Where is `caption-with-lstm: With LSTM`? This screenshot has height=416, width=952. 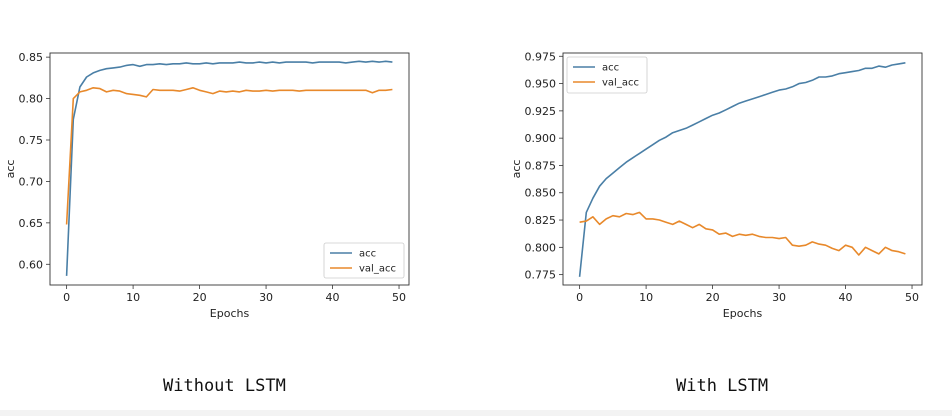
caption-with-lstm: With LSTM is located at coordinates (722, 386).